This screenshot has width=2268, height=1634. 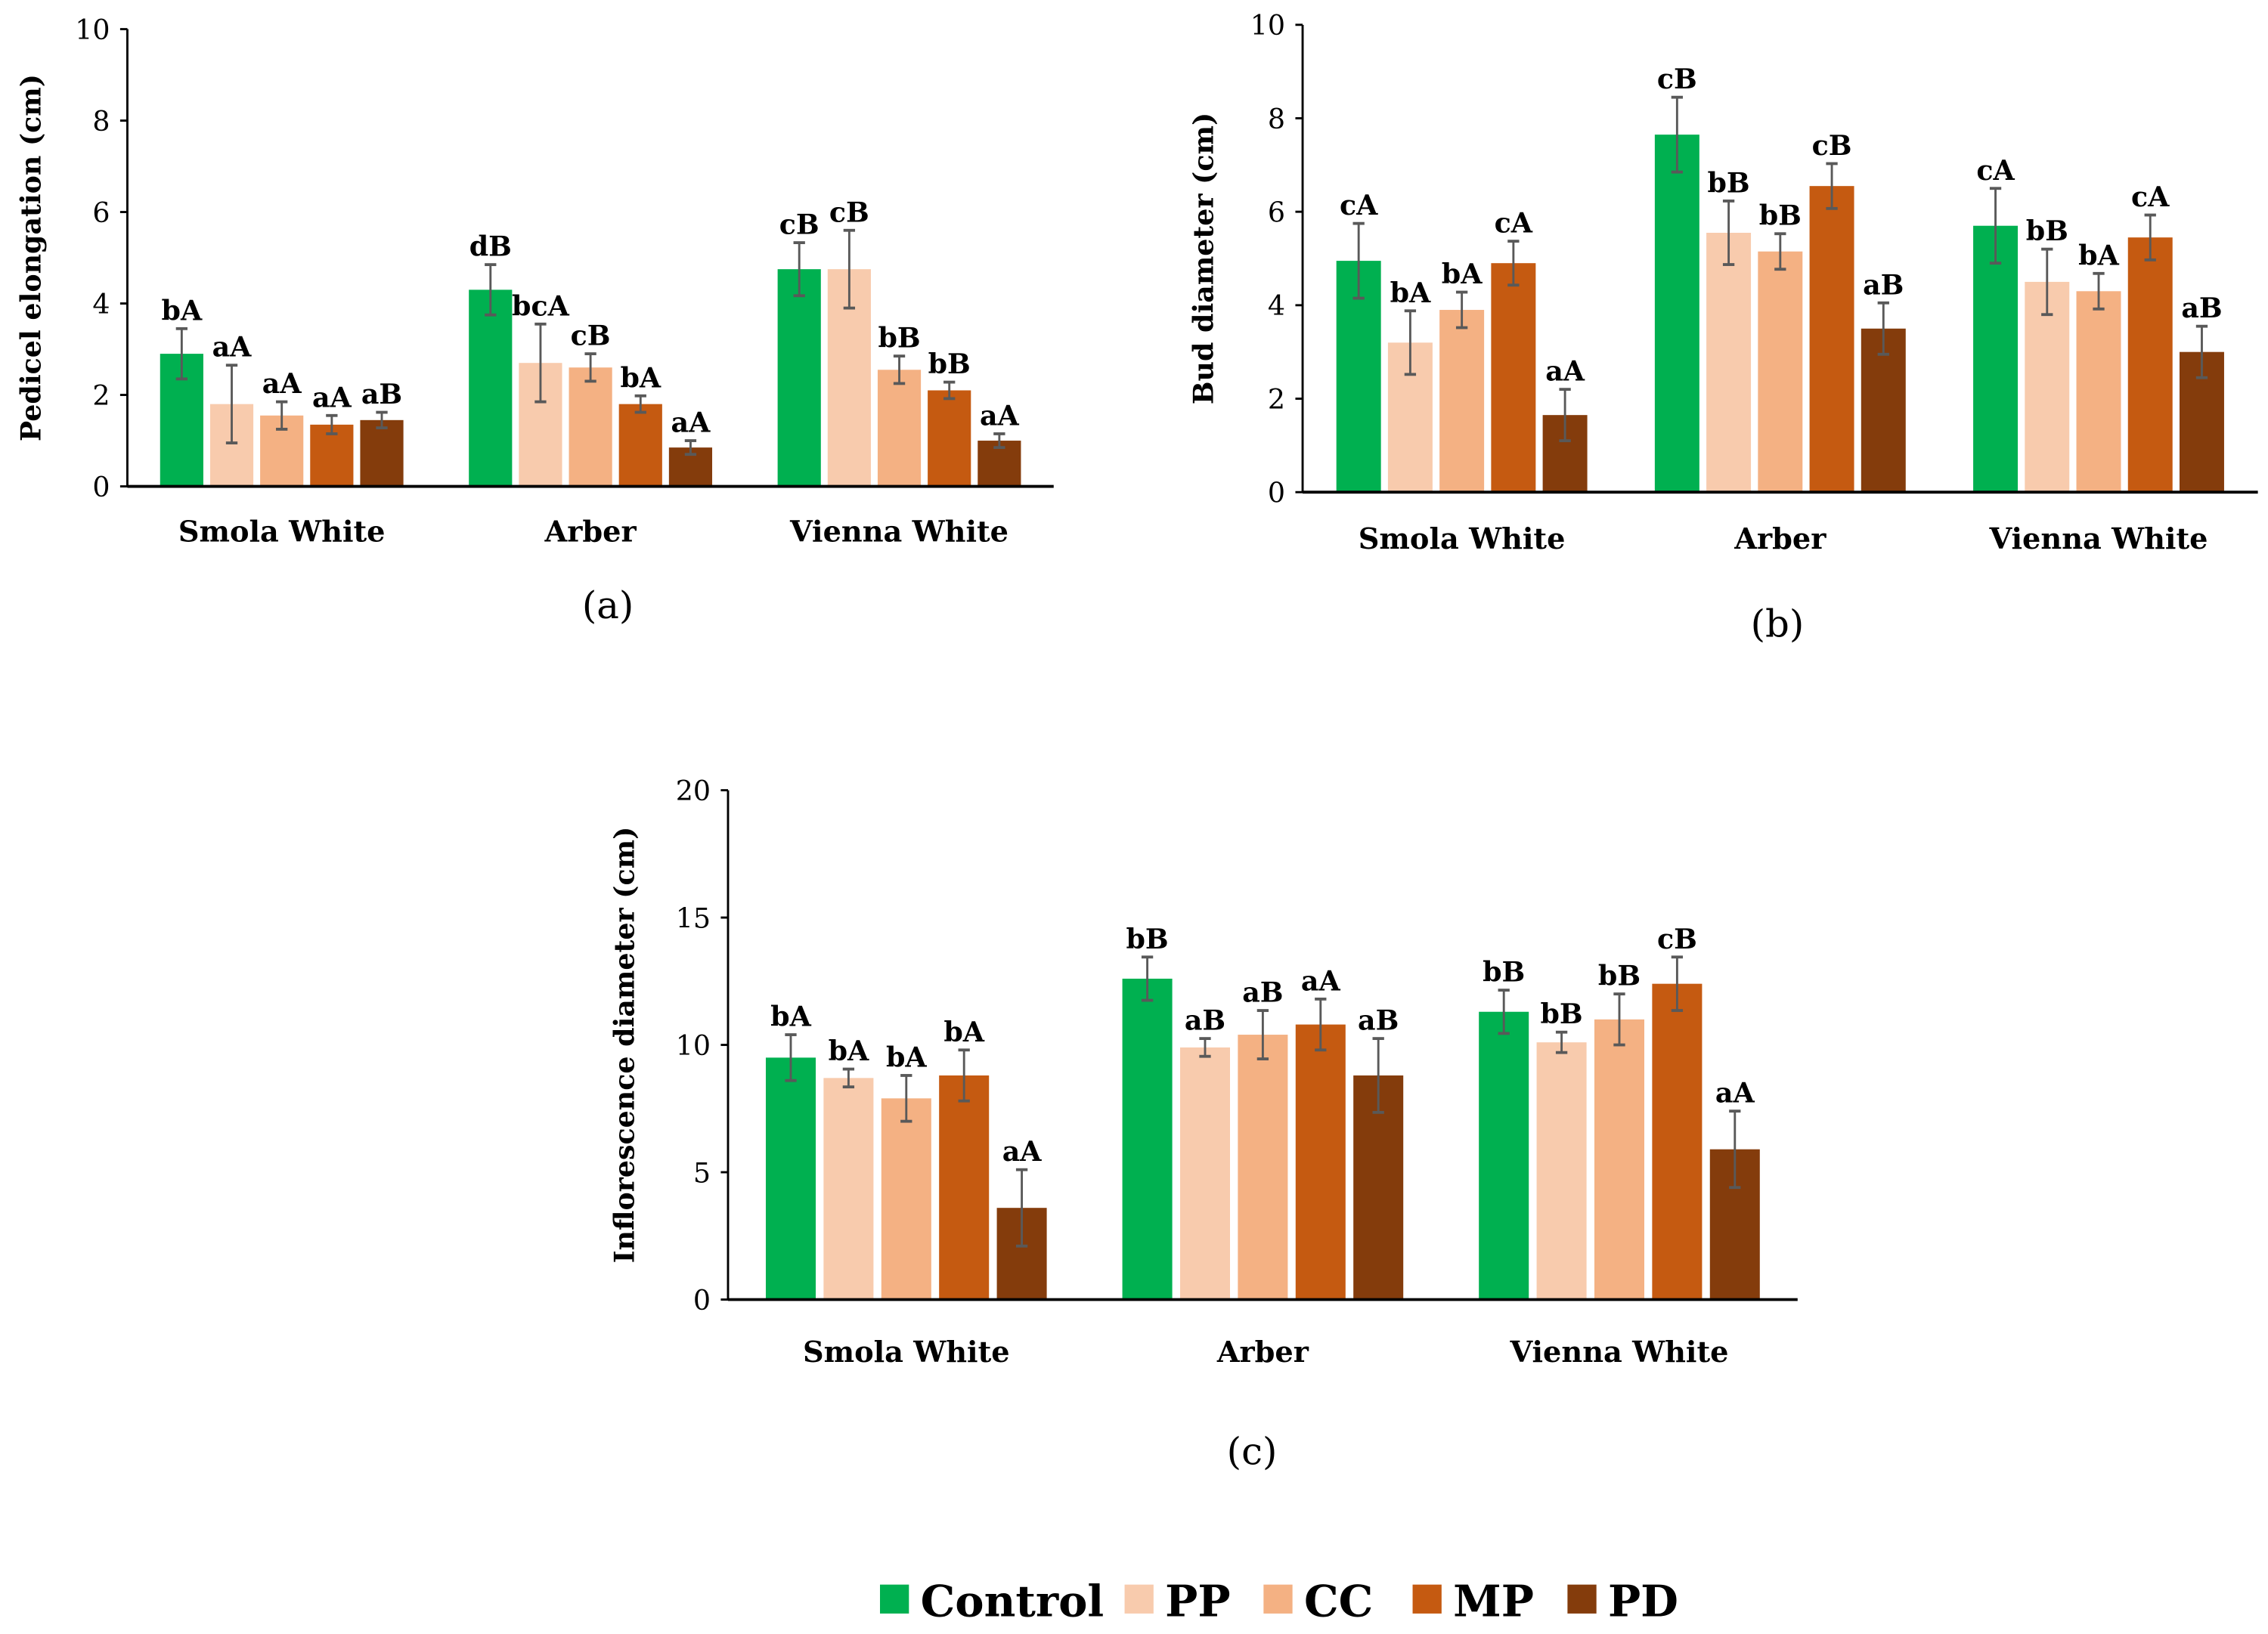 What do you see at coordinates (32, 257) in the screenshot?
I see `y-axis-label: Pedicel elongation (cm)` at bounding box center [32, 257].